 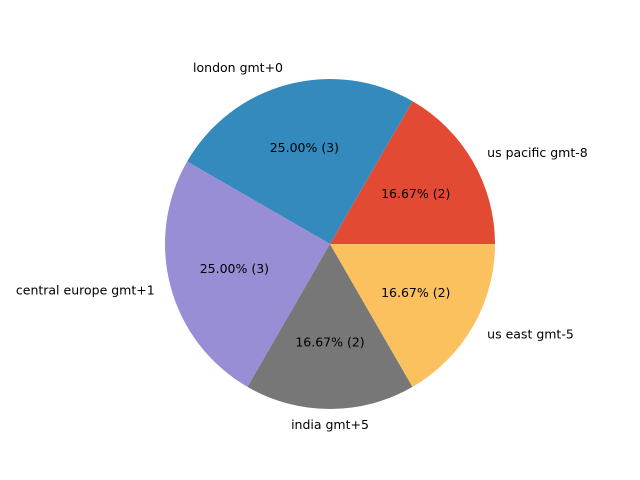 I want to click on slice-percent-label-1: 25.00% (3), so click(x=304, y=147).